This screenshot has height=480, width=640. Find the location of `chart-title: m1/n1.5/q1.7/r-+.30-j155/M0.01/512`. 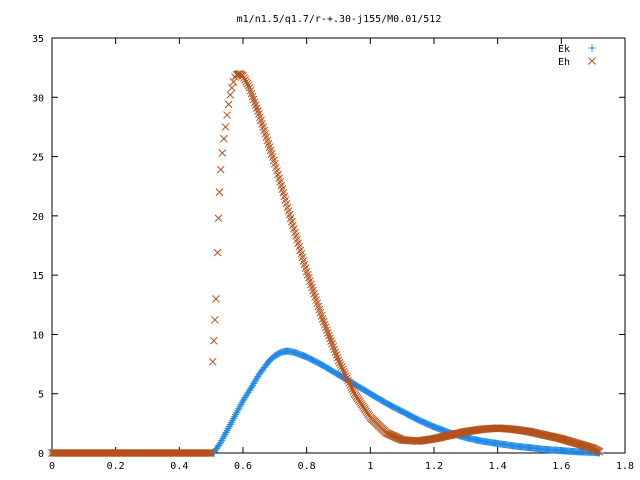

chart-title: m1/n1.5/q1.7/r-+.30-j155/M0.01/512 is located at coordinates (339, 19).